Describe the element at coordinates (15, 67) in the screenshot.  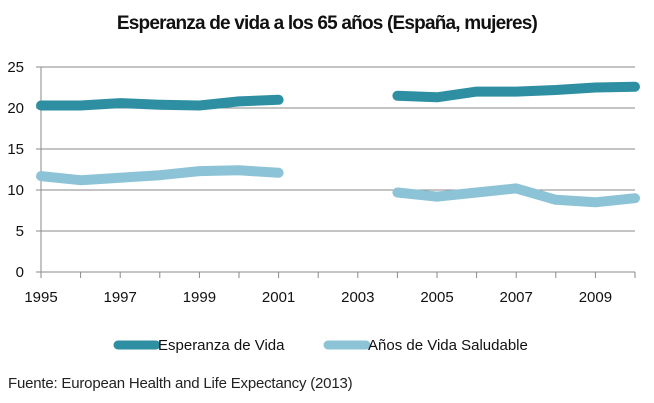
I see `y-tick-label: 25` at that location.